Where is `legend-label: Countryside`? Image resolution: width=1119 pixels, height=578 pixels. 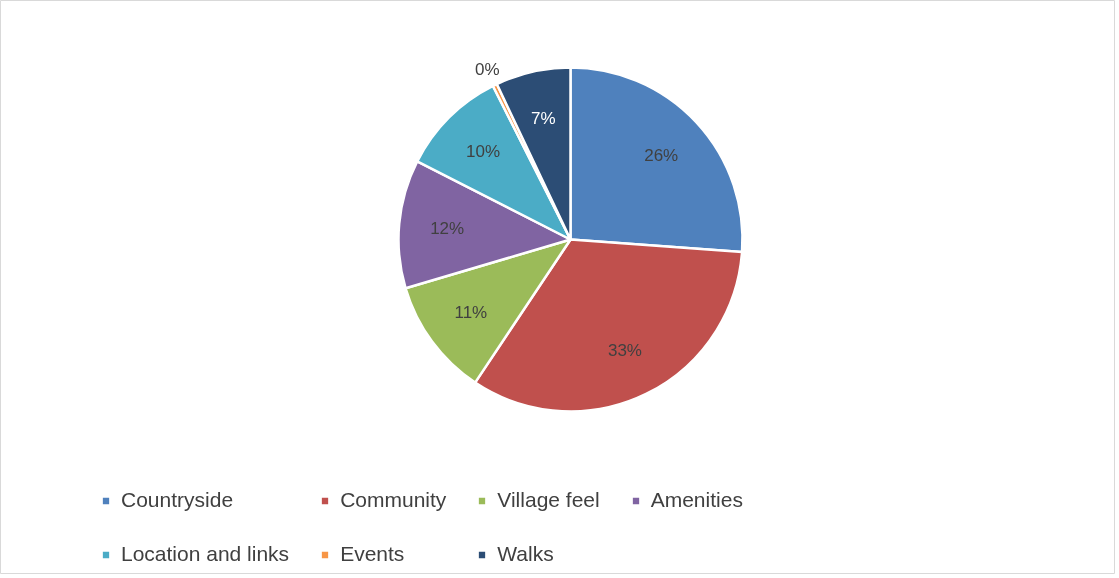
legend-label: Countryside is located at coordinates (177, 500).